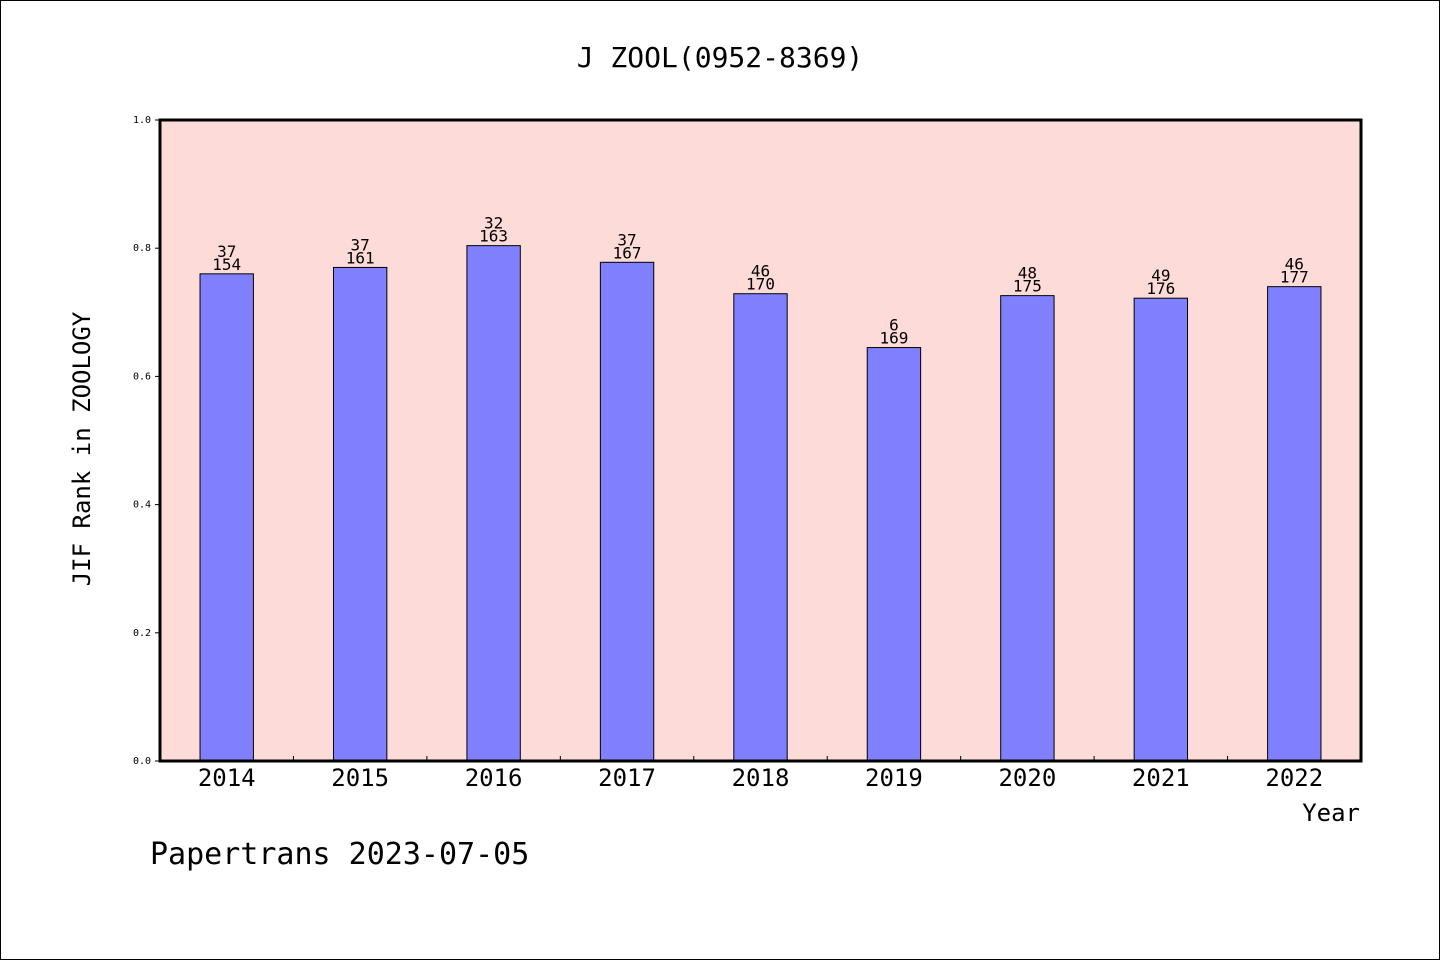 Image resolution: width=1440 pixels, height=960 pixels. I want to click on x-axis: 2014 2015 2016 2017 2018 2019 2020 2021 2022, so click(760, 774).